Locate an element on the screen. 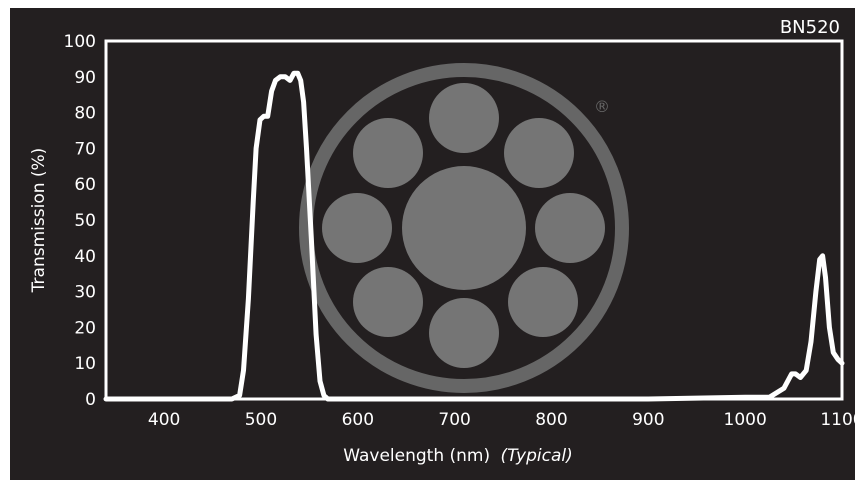  y-tick-label: 70 is located at coordinates (85, 149).